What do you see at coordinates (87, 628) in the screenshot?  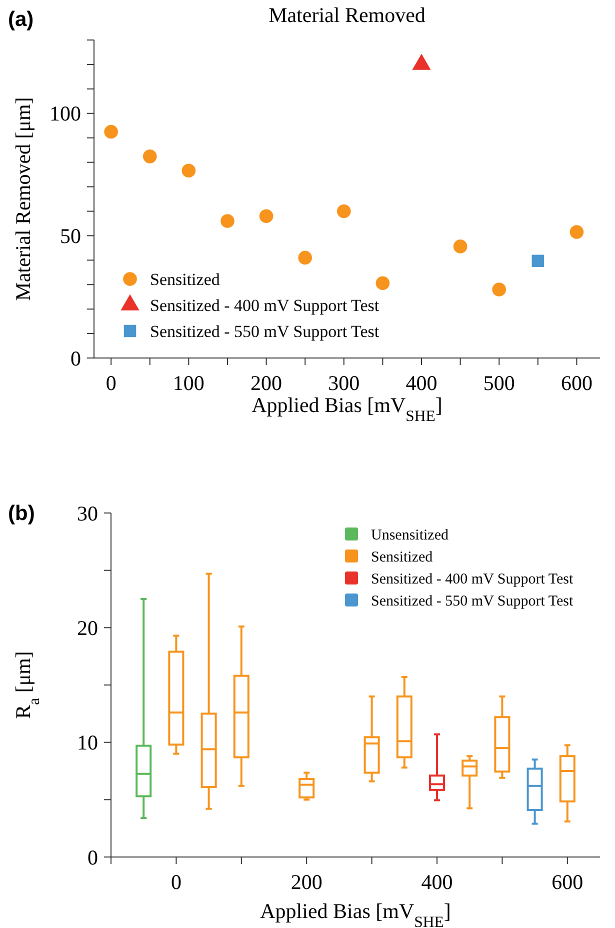 I see `y-tick-label: 20` at bounding box center [87, 628].